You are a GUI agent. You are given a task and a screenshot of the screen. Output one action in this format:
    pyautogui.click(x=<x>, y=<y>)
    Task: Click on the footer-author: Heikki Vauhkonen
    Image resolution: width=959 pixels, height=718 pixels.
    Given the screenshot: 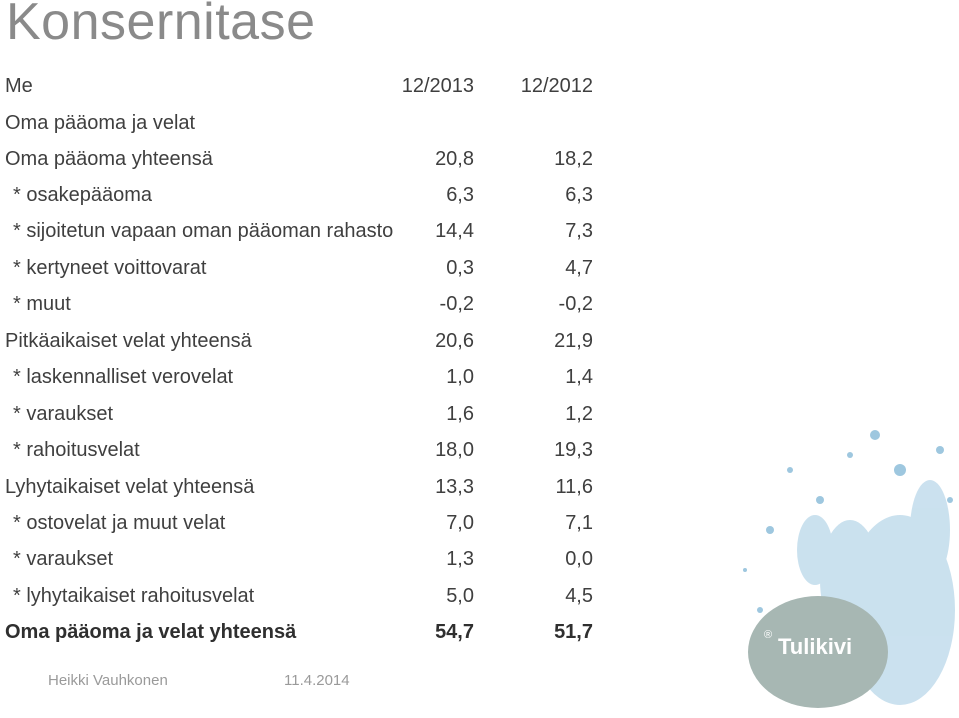 What is the action you would take?
    pyautogui.click(x=108, y=680)
    